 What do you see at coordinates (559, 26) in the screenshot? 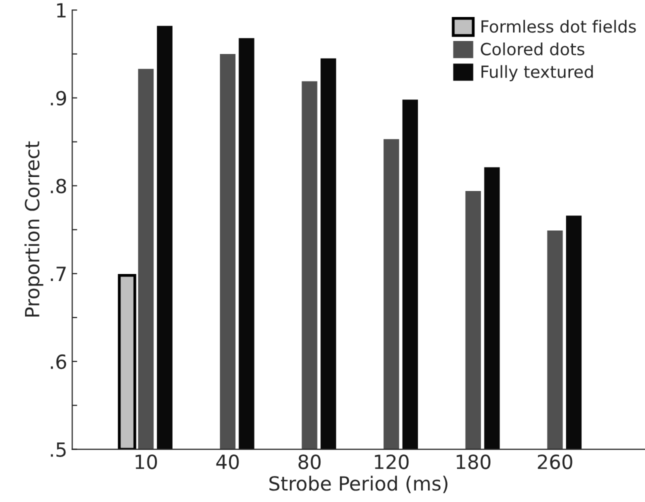
I see `legend-label: Formless dot fields` at bounding box center [559, 26].